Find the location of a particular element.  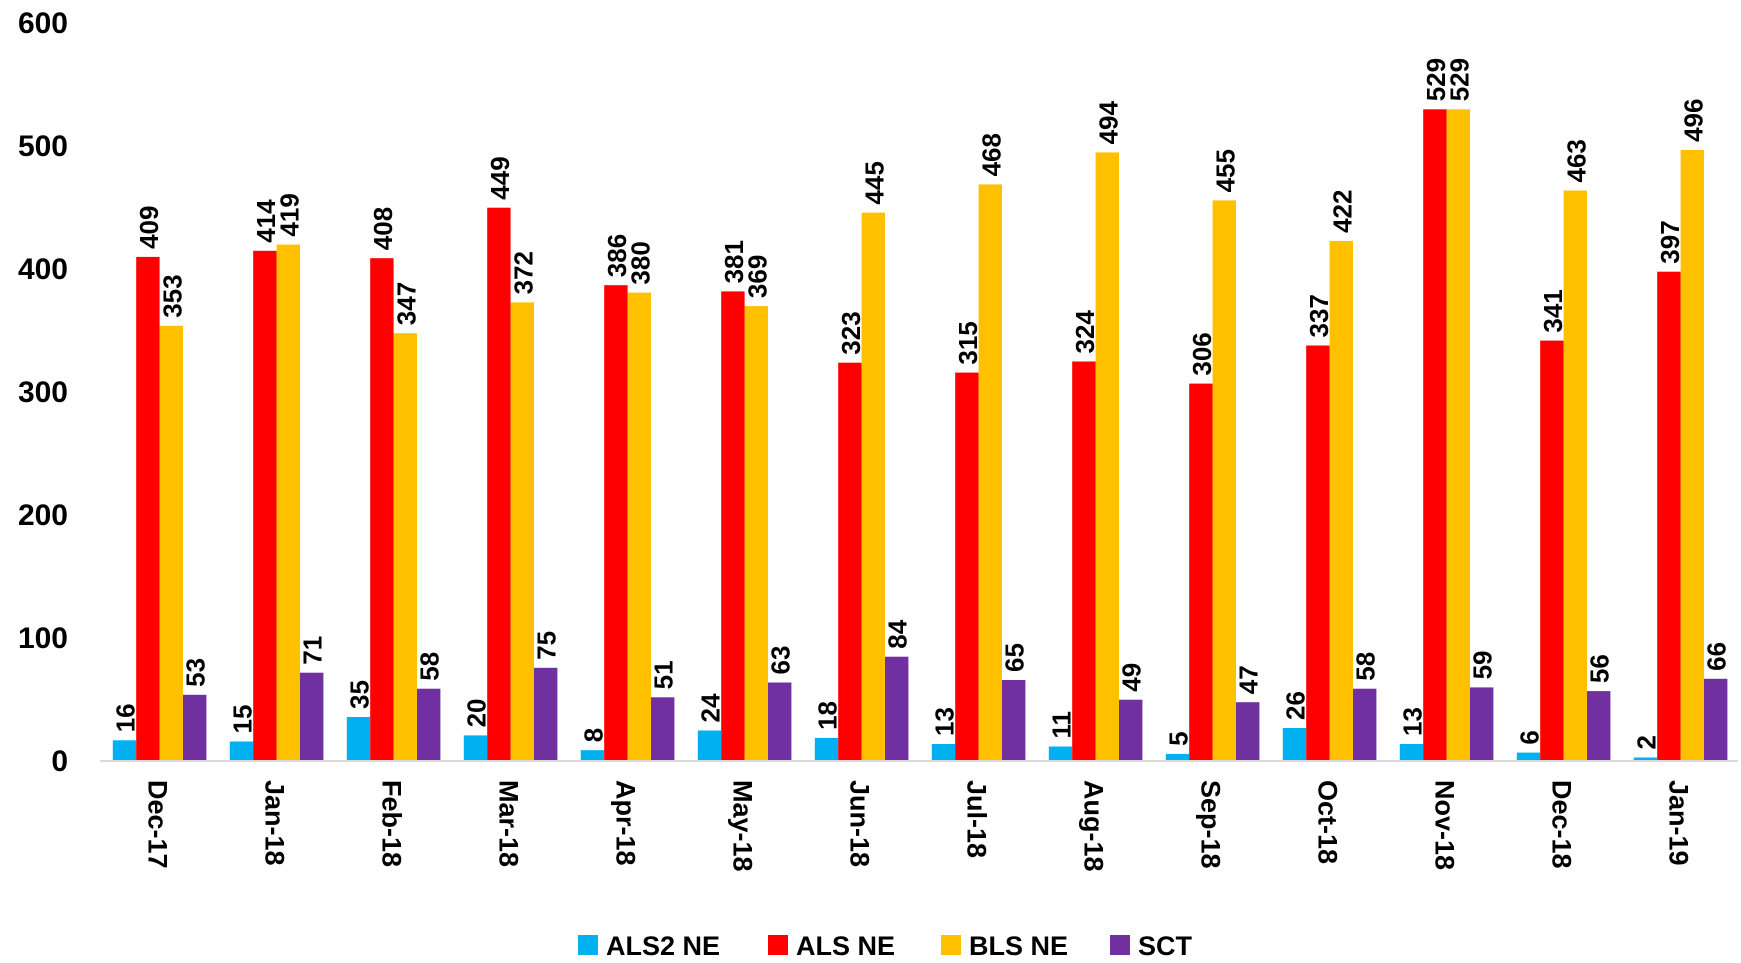

y-tick-label: 500 is located at coordinates (43, 146).